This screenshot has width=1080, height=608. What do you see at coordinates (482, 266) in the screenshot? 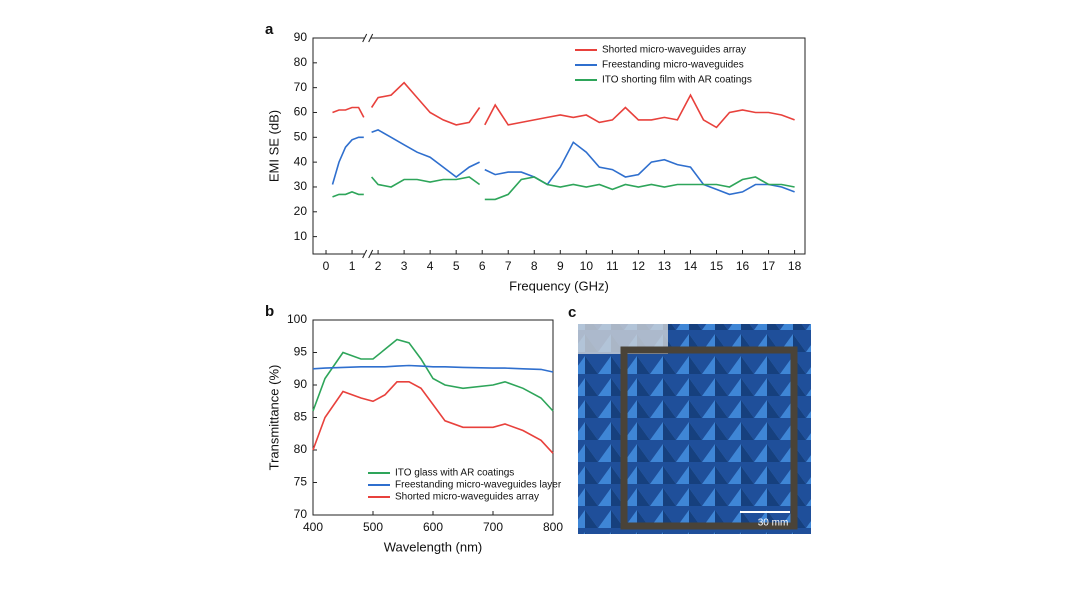
I see `x-tick-label: 6` at bounding box center [482, 266].